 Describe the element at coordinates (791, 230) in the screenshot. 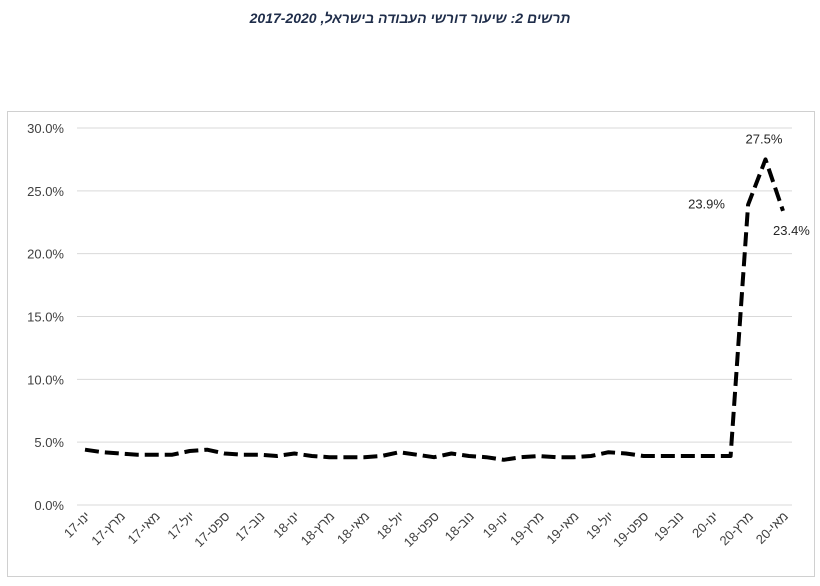

I see `data-label: 23.4%` at that location.